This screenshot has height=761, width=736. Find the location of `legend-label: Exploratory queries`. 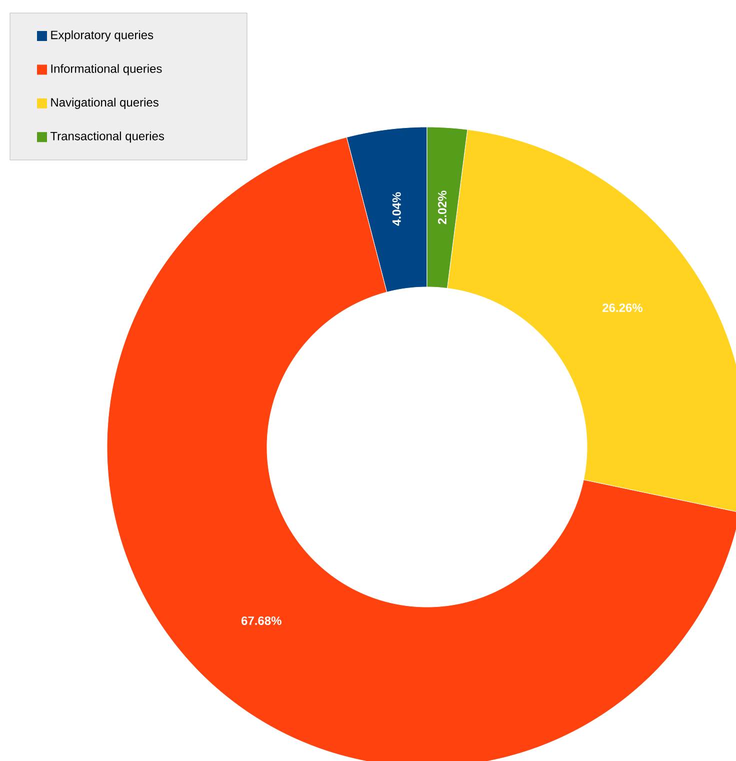

legend-label: Exploratory queries is located at coordinates (102, 36).